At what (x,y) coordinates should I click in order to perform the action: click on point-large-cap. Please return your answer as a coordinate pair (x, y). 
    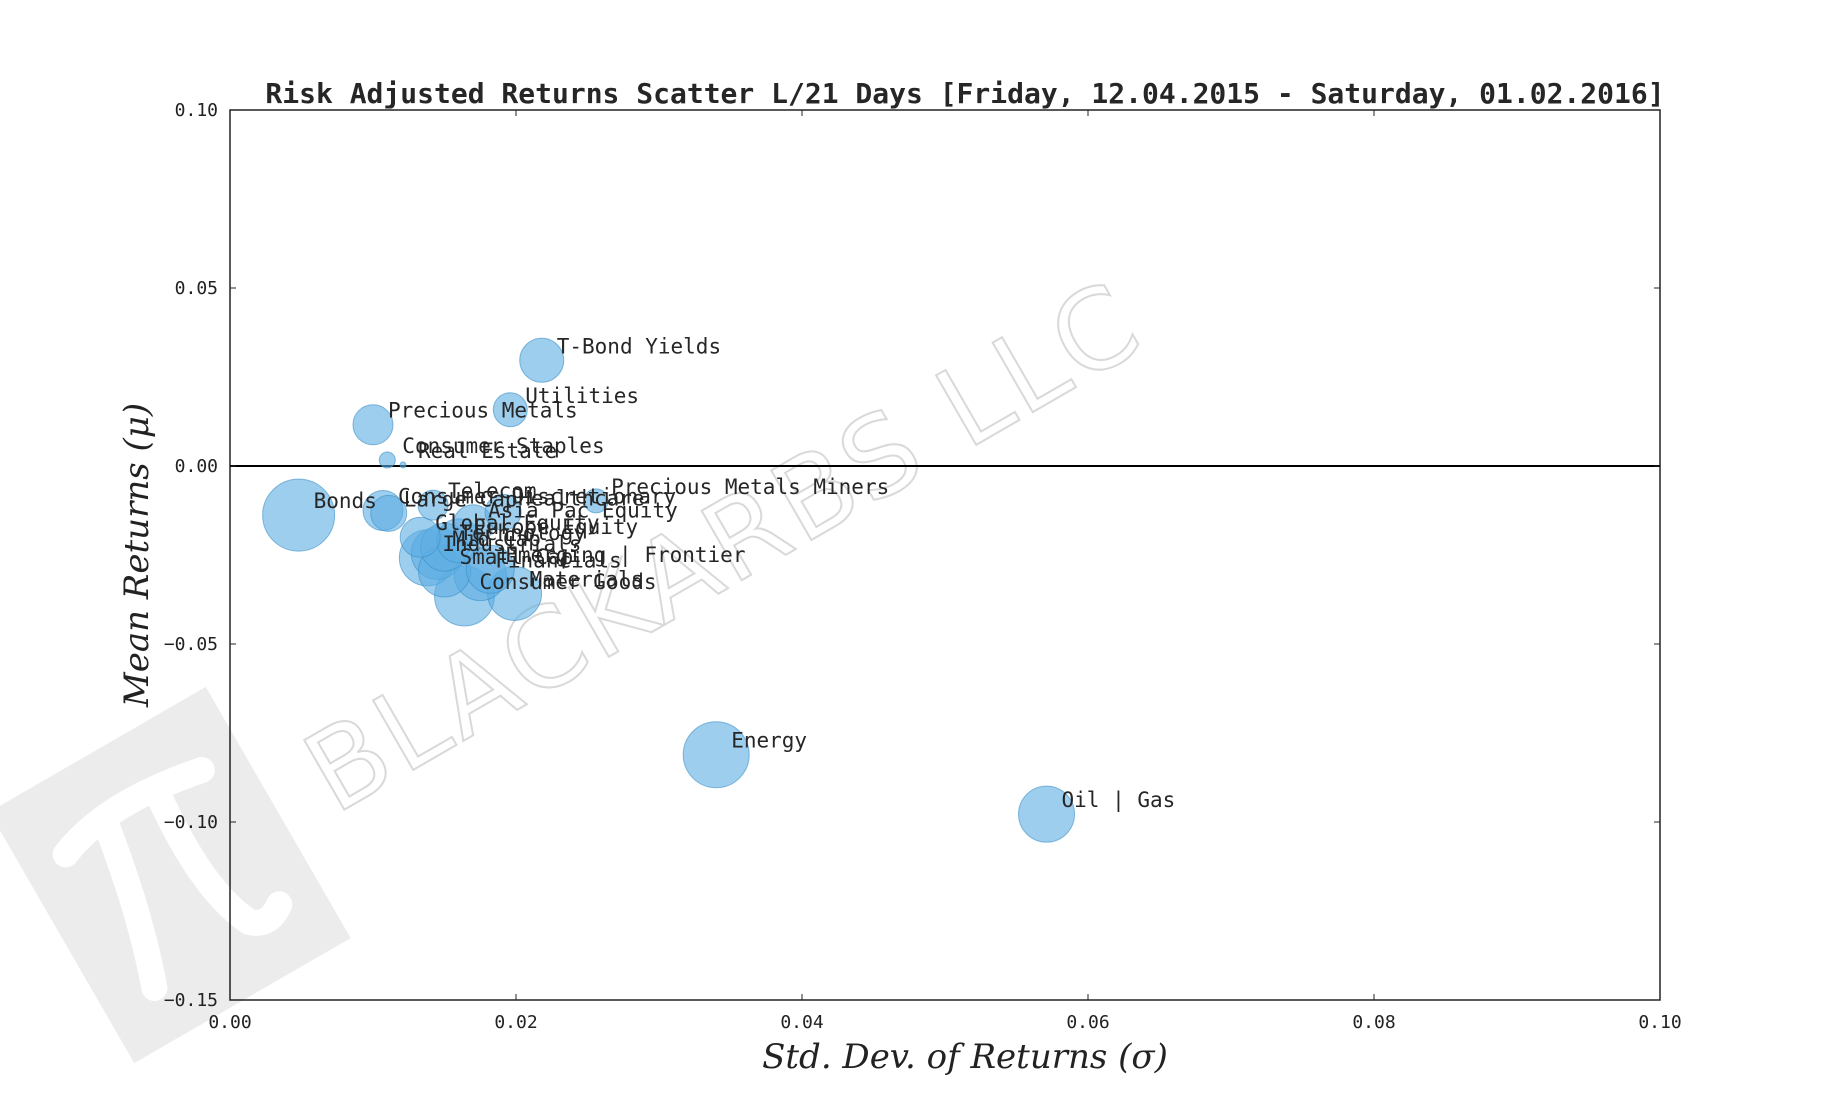
    Looking at the image, I should click on (389, 513).